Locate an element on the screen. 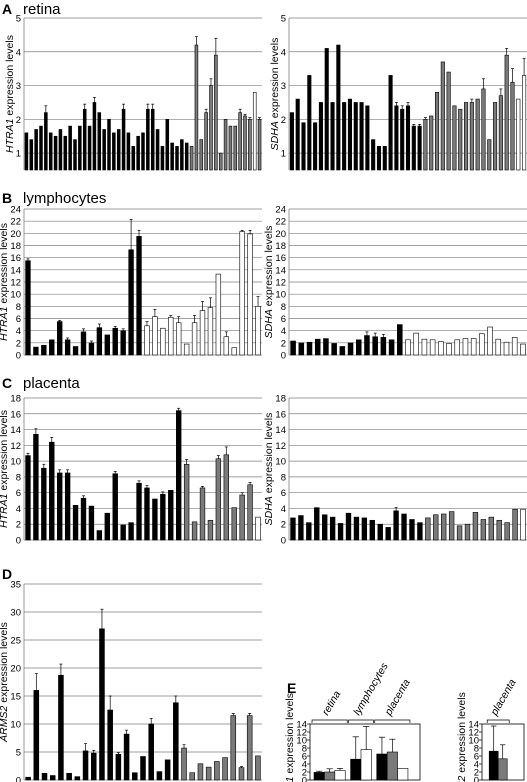 The width and height of the screenshot is (527, 782). panel-b-letter: B is located at coordinates (7, 198).